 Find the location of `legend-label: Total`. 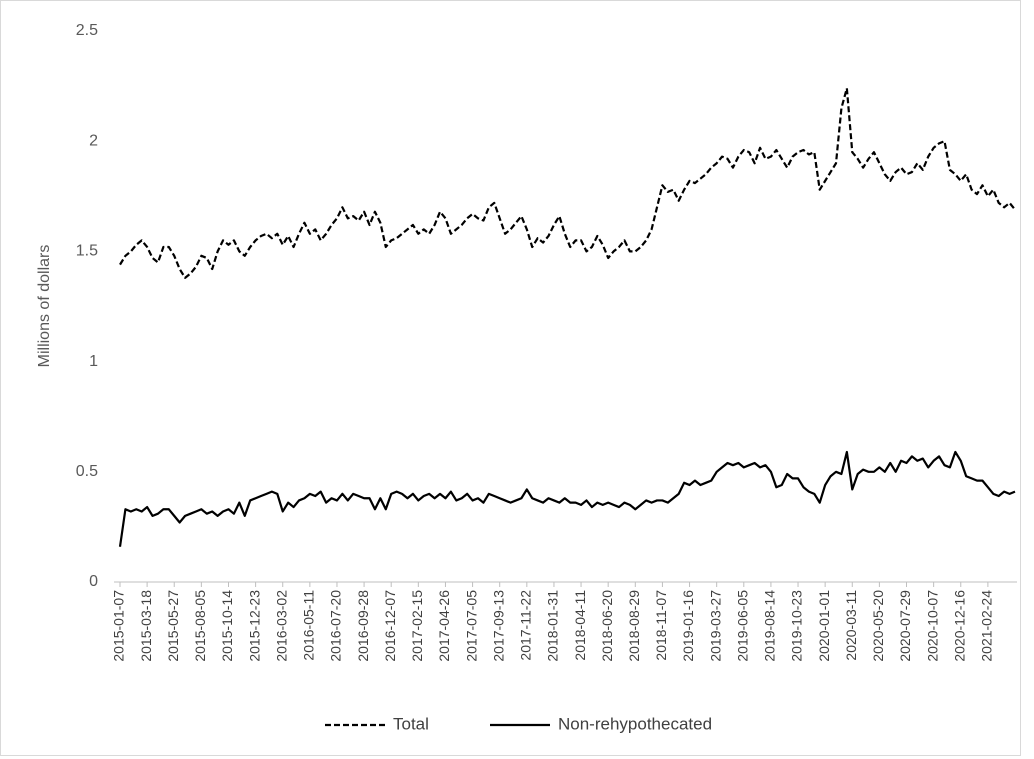

legend-label: Total is located at coordinates (411, 723).